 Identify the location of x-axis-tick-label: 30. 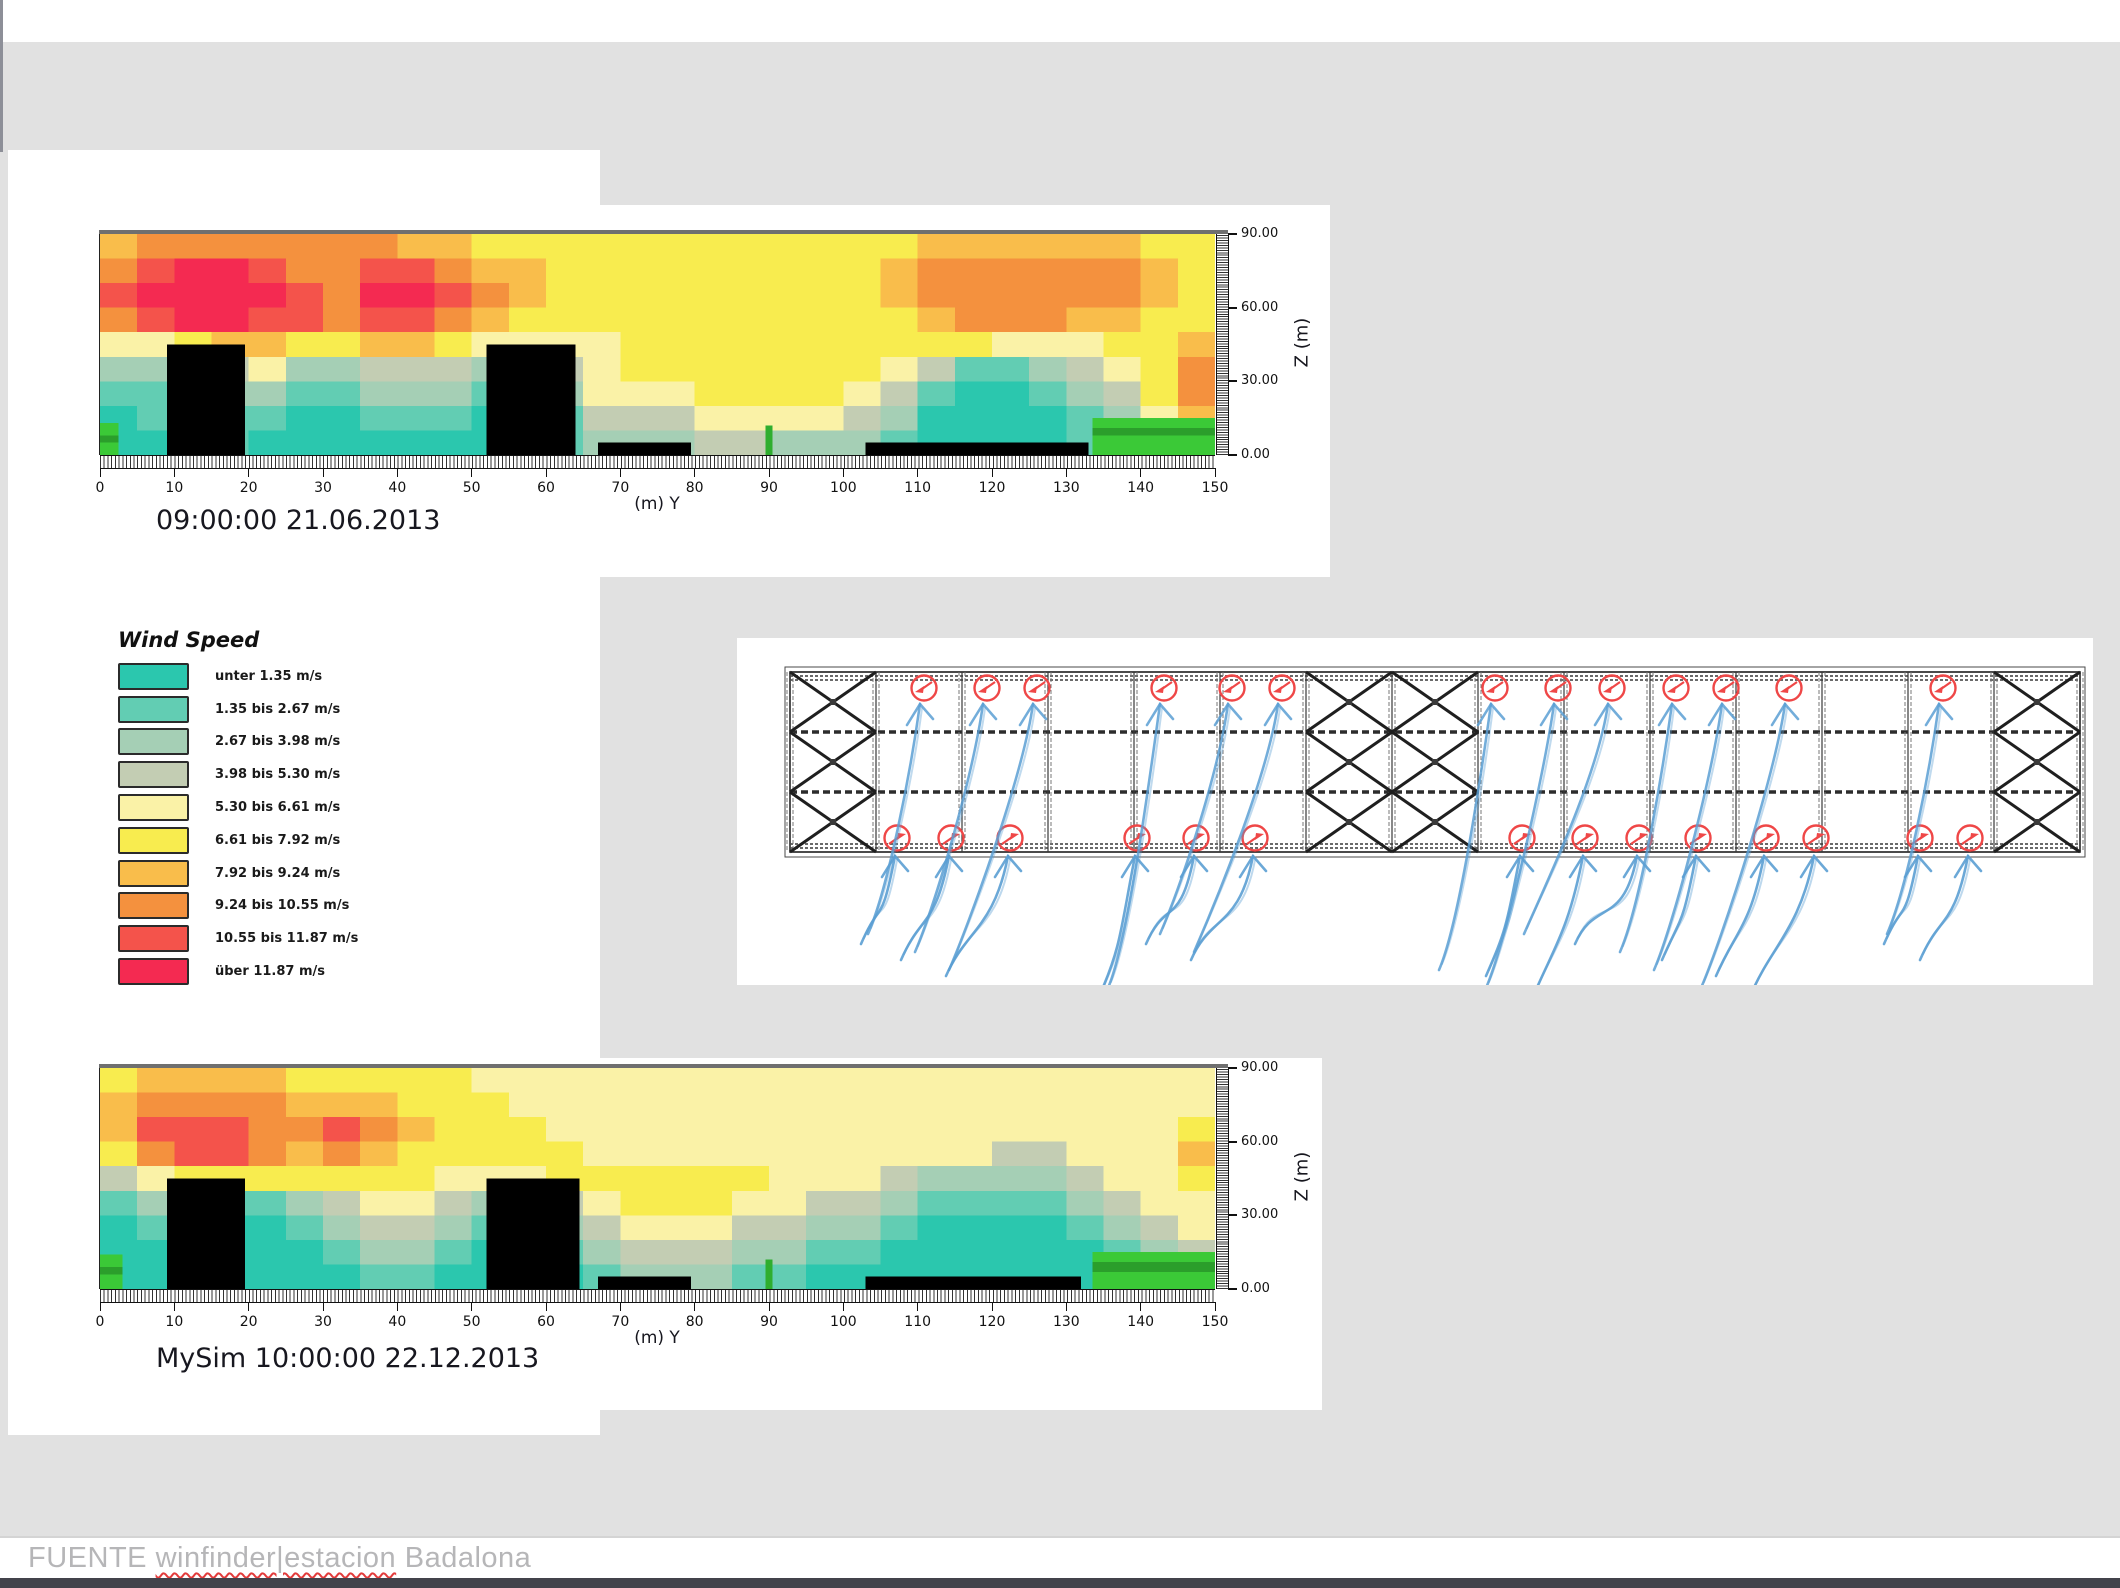
(323, 488).